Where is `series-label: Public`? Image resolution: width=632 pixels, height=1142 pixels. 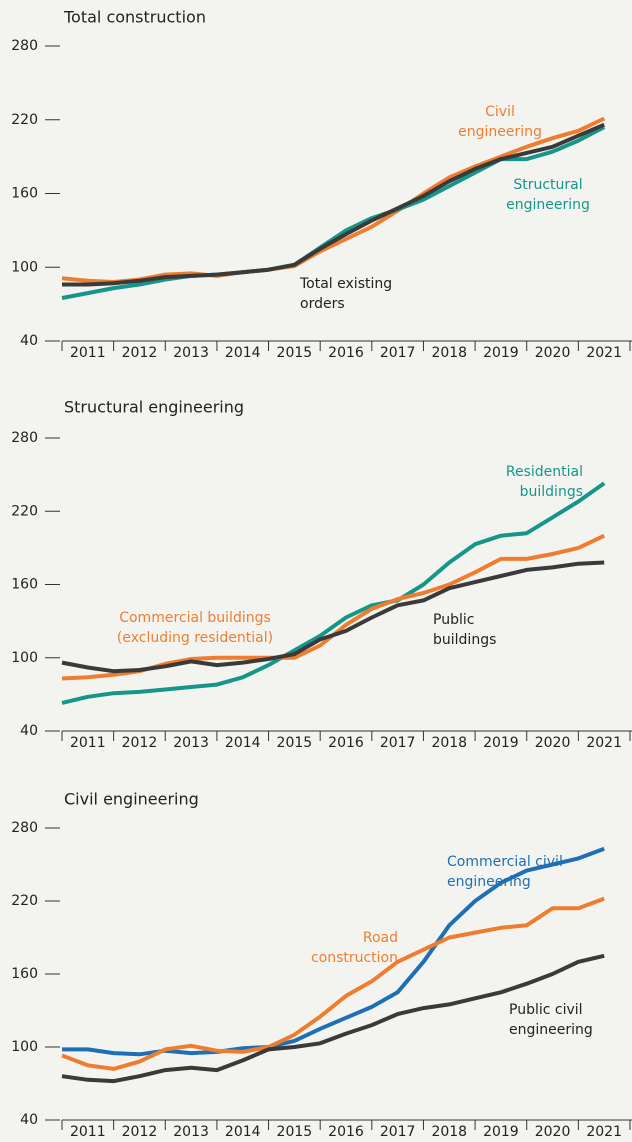 series-label: Public is located at coordinates (453, 620).